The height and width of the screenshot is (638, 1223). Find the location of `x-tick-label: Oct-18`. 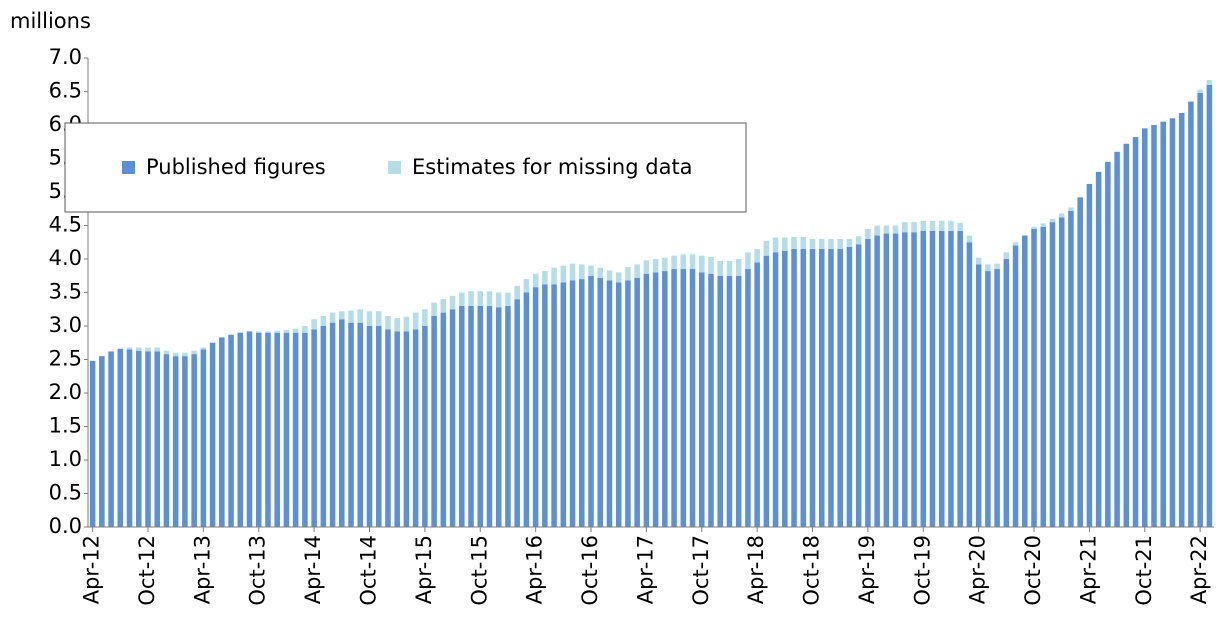

x-tick-label: Oct-18 is located at coordinates (812, 570).